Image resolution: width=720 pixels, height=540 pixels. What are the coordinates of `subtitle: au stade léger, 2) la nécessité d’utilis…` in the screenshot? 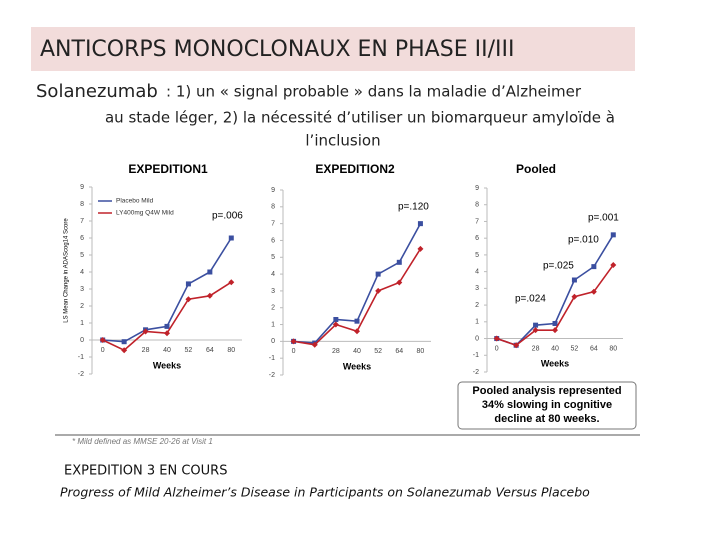 It's located at (360, 118).